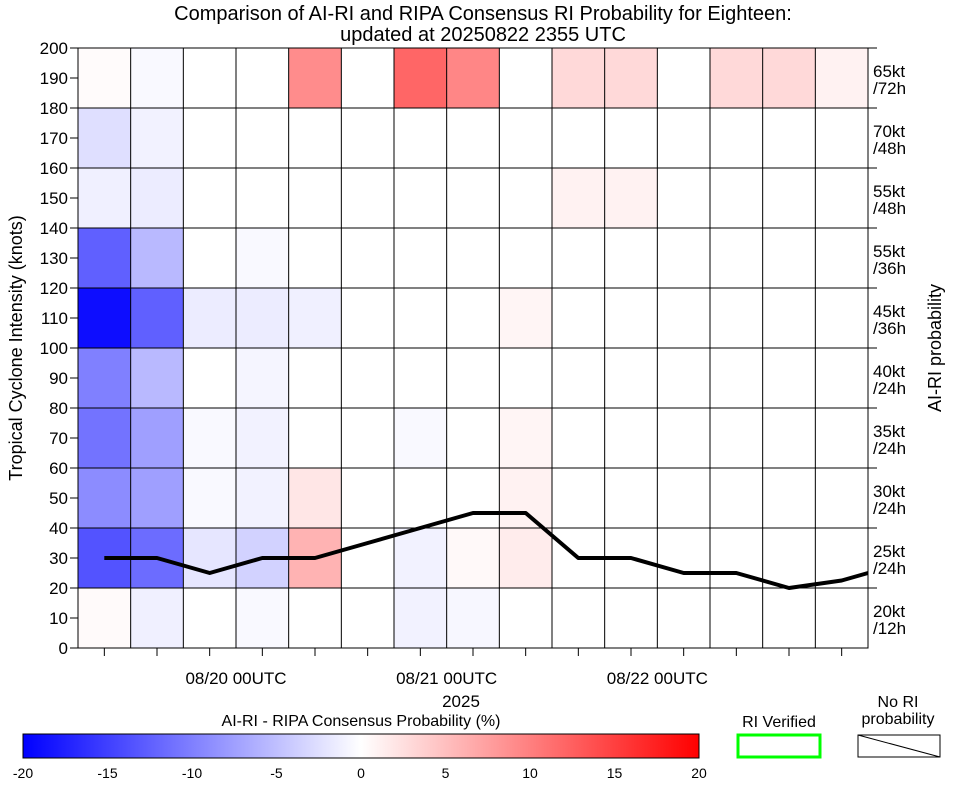 This screenshot has width=964, height=786. I want to click on legend-ri-verified-swatch, so click(779, 746).